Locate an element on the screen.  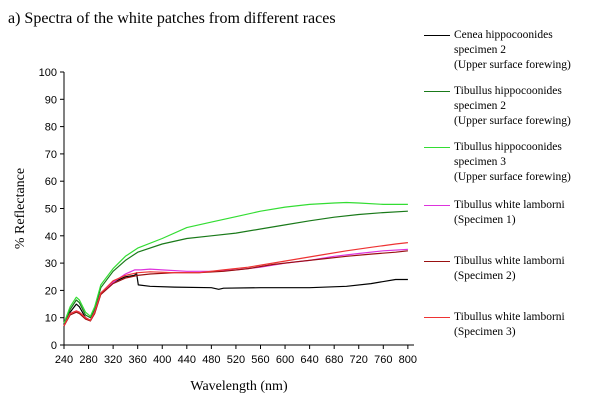
y-tick-label: 100 is located at coordinates (48, 73).